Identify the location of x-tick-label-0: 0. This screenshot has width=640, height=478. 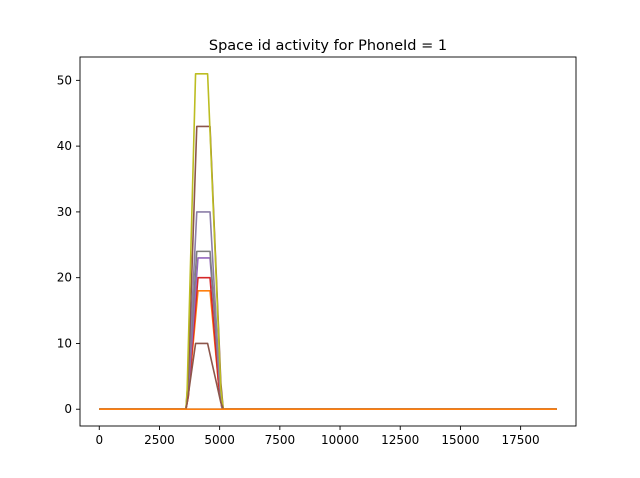
(99, 440).